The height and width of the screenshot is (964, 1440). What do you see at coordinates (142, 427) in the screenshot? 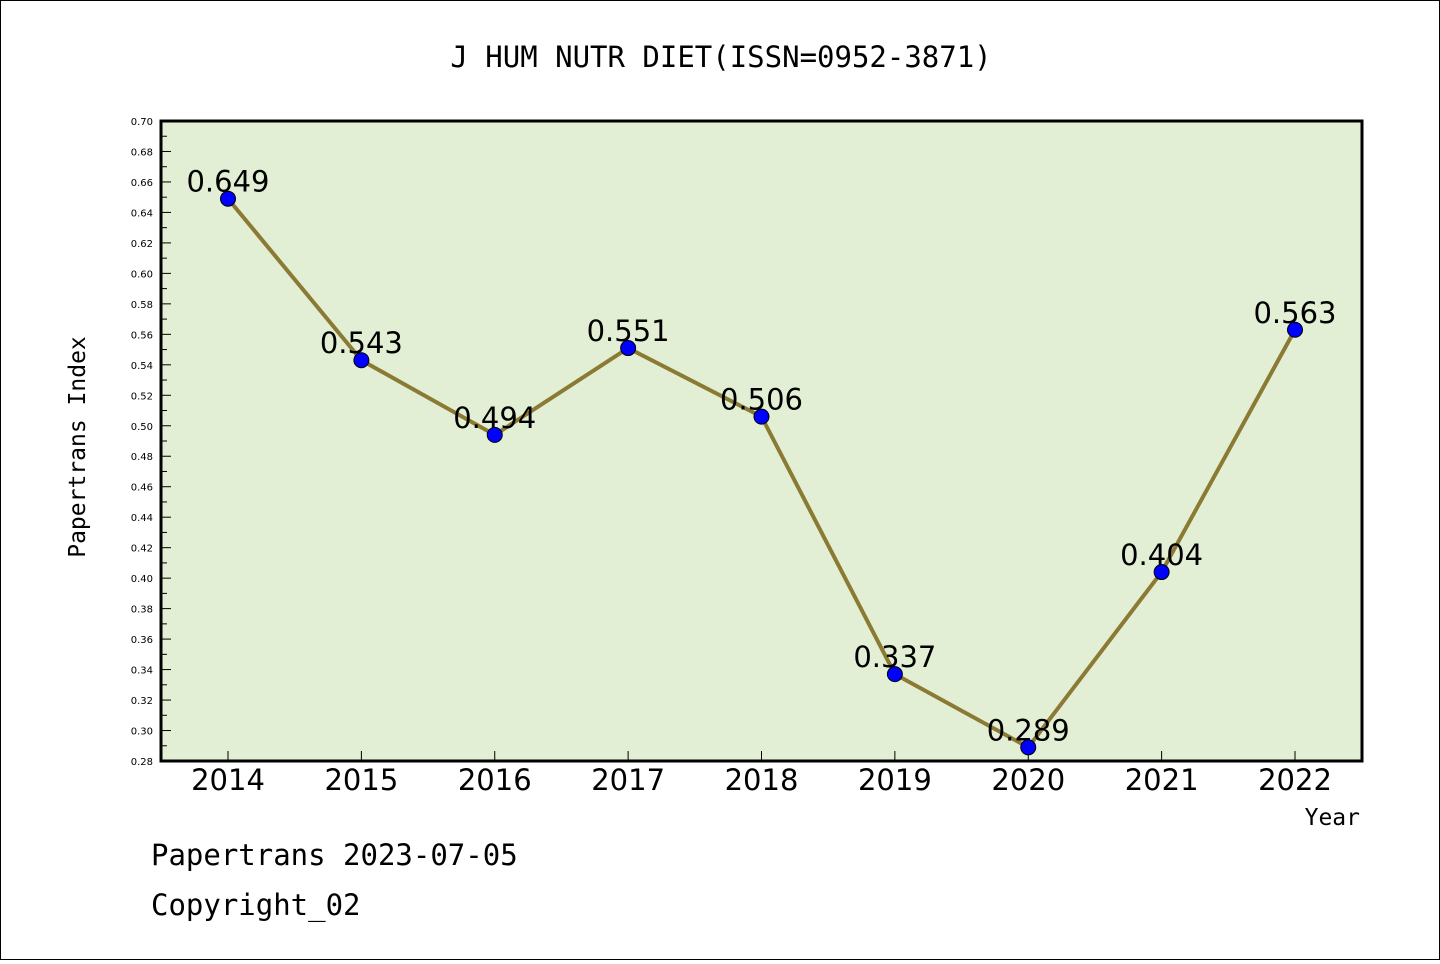
I see `y-tick-label: 0.50` at bounding box center [142, 427].